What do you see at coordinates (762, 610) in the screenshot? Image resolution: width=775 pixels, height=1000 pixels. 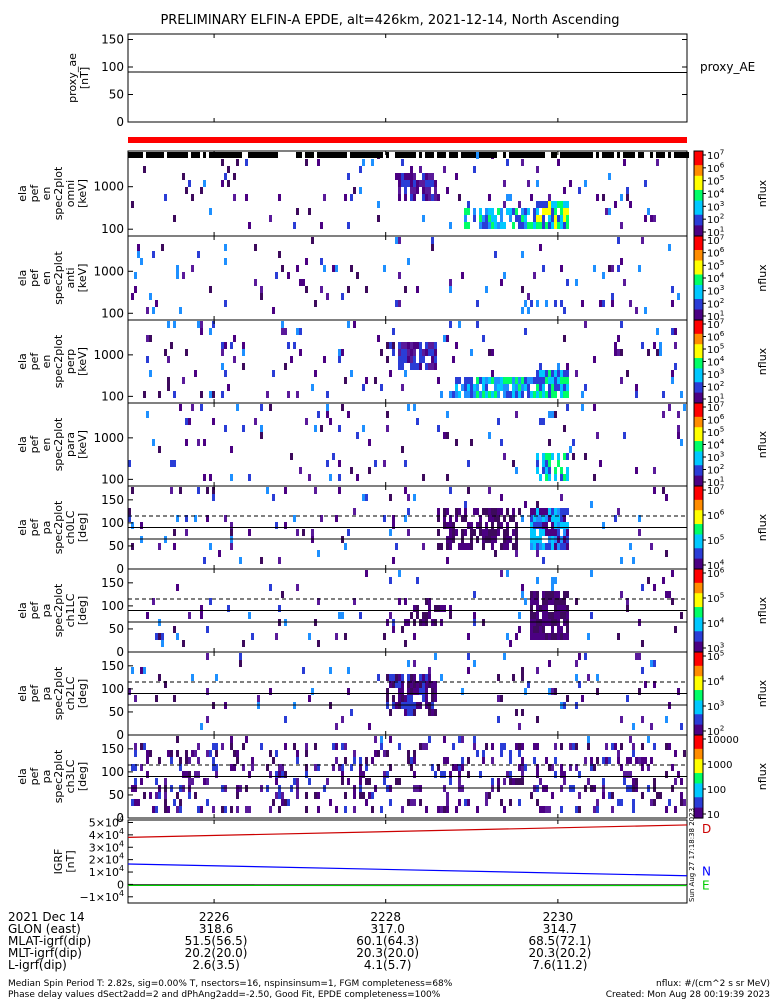 I see `colorbar-label: nflux` at bounding box center [762, 610].